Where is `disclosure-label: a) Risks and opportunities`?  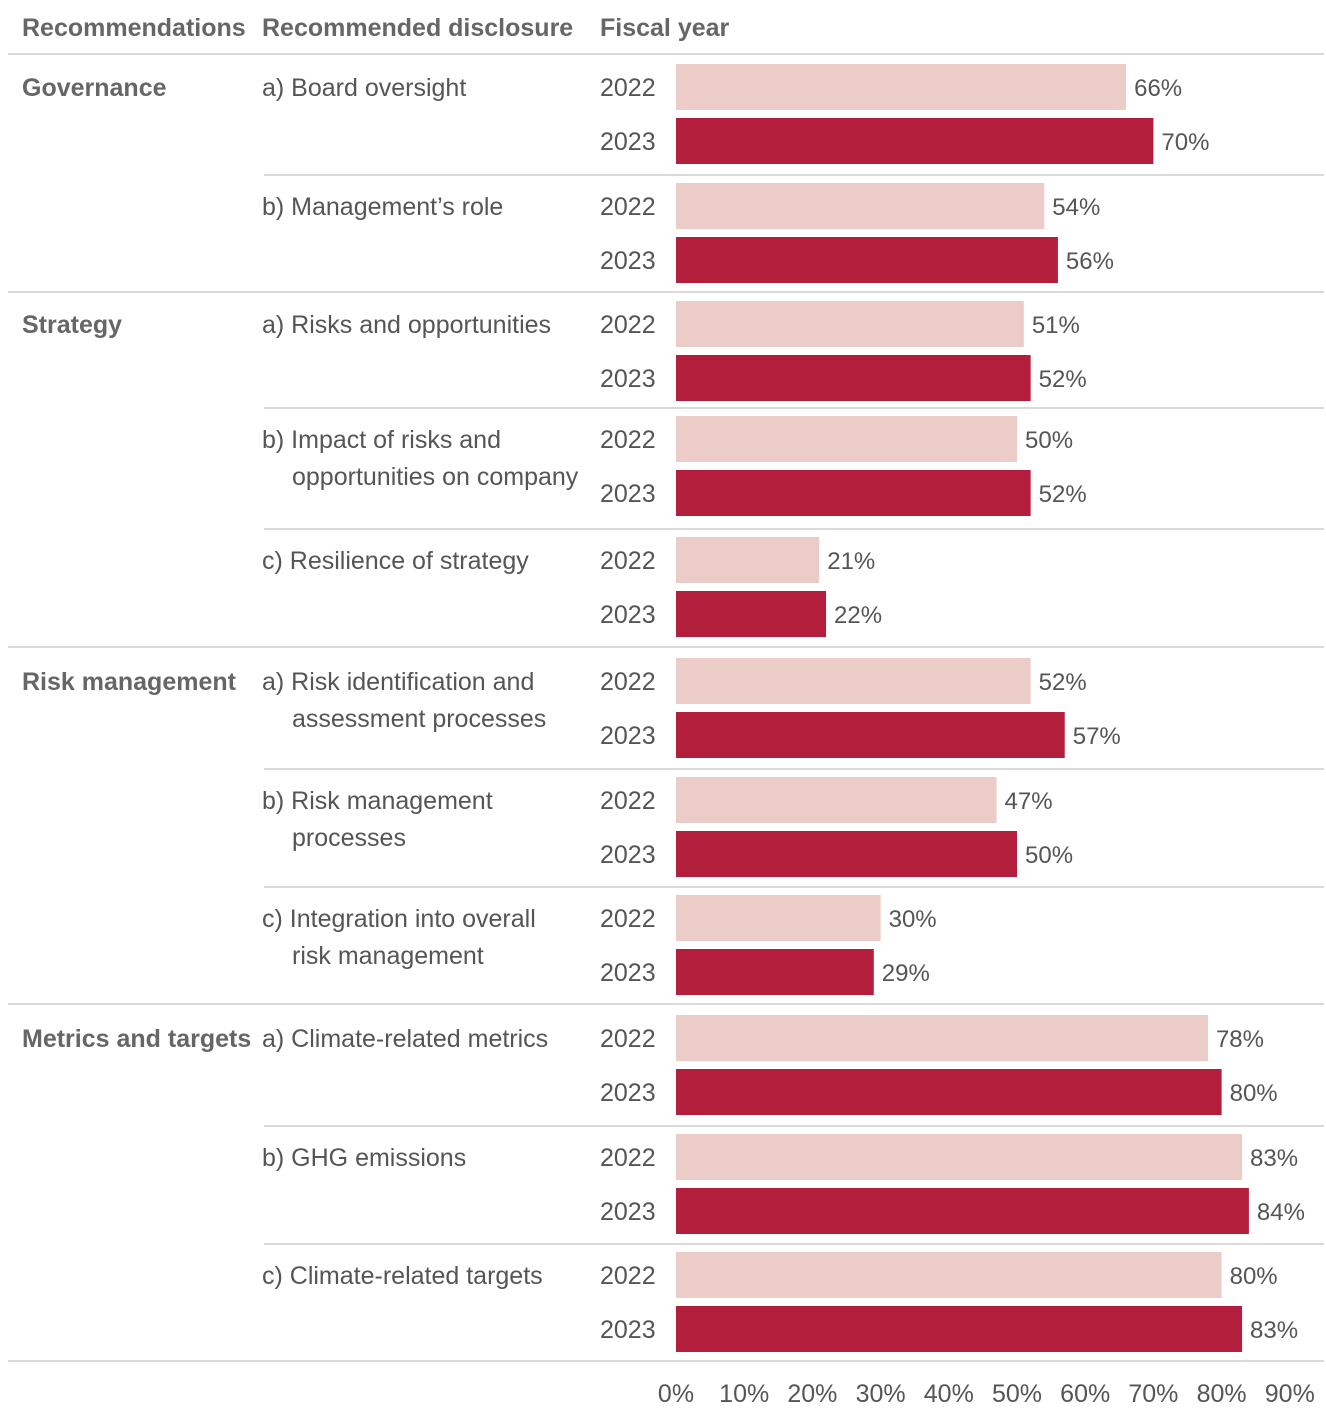
disclosure-label: a) Risks and opportunities is located at coordinates (406, 325).